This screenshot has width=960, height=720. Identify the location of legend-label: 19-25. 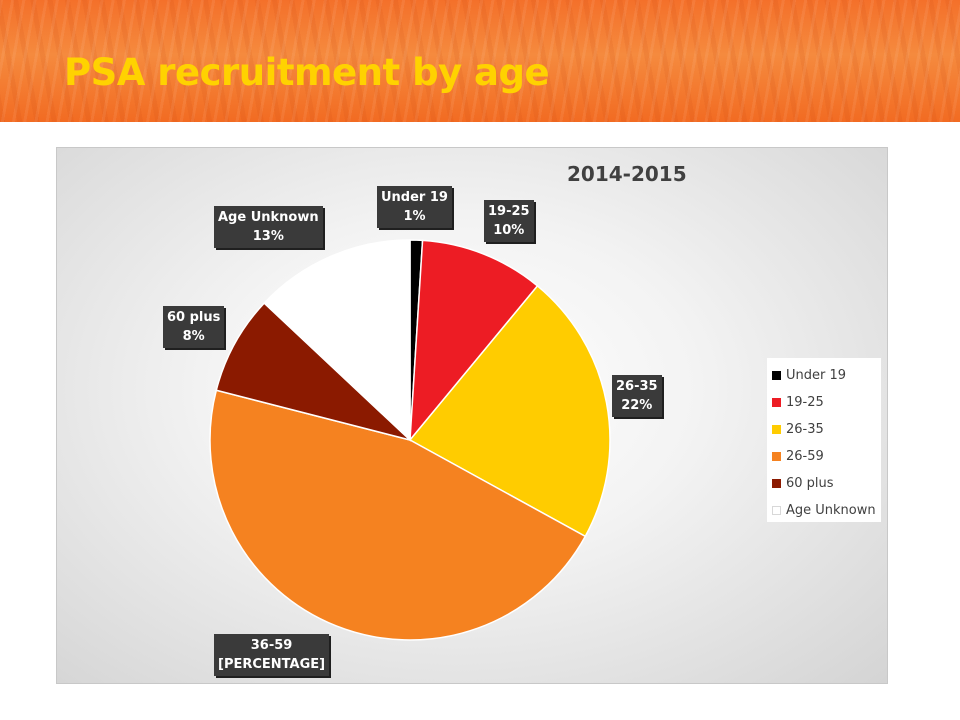
(805, 402).